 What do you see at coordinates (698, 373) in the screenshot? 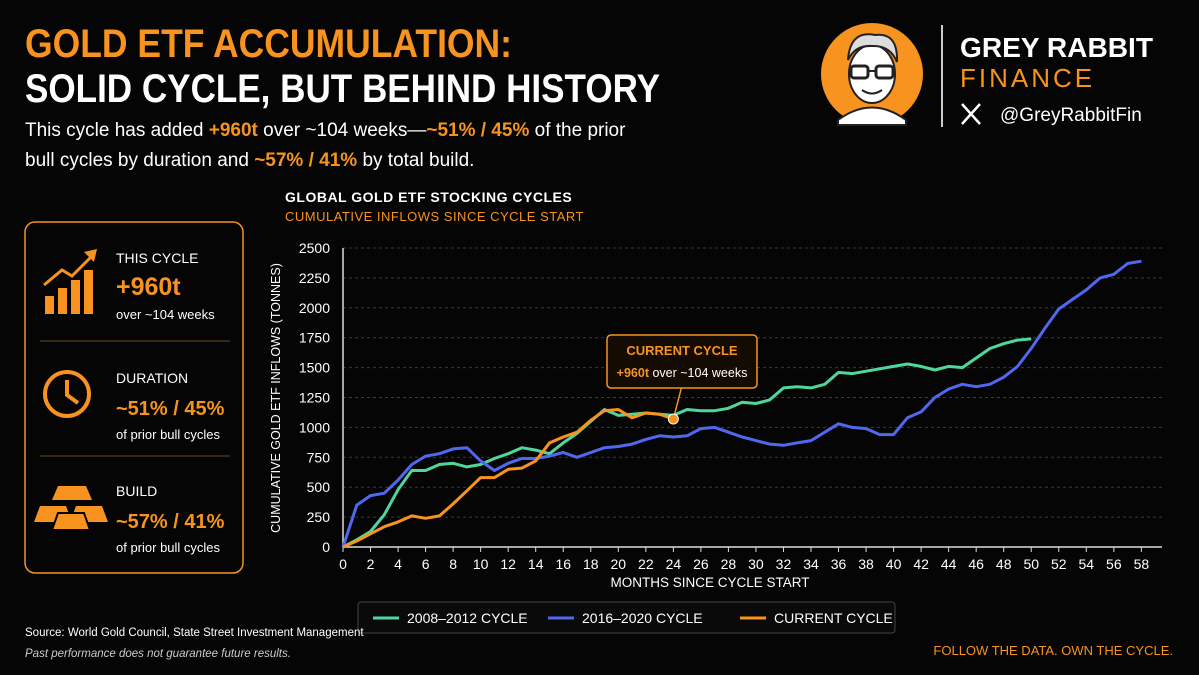
I see `annotation-segment: over ~104 weeks` at bounding box center [698, 373].